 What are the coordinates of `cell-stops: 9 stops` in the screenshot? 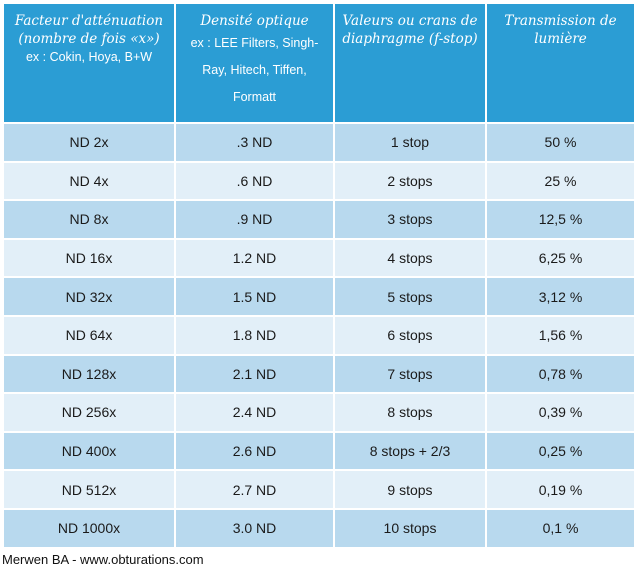 It's located at (410, 489).